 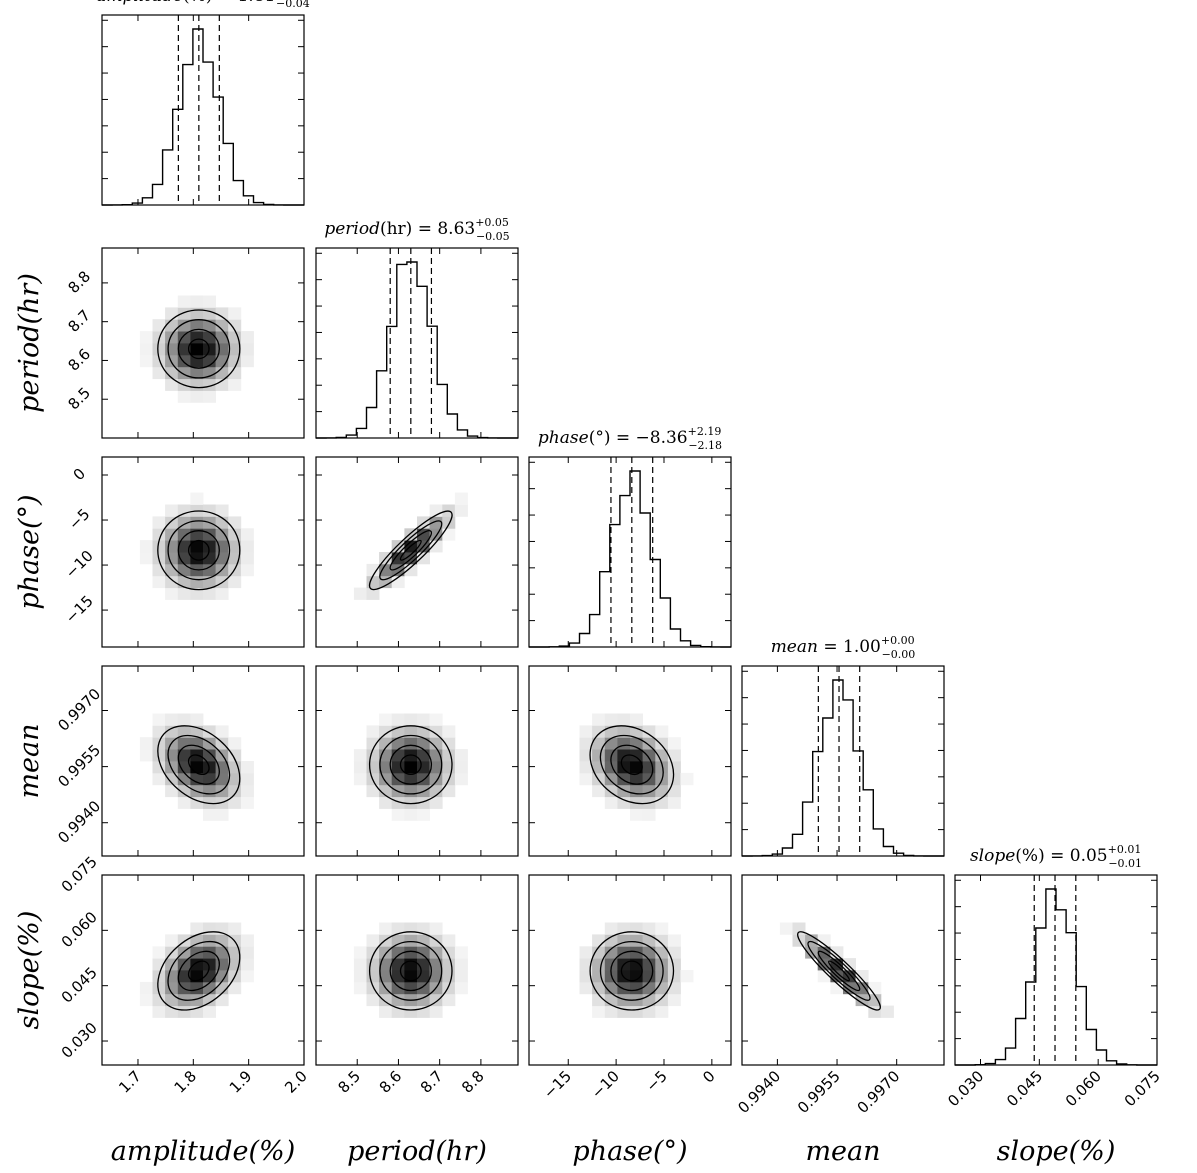 What do you see at coordinates (899, 654) in the screenshot?
I see `title-minus-error: −0.00` at bounding box center [899, 654].